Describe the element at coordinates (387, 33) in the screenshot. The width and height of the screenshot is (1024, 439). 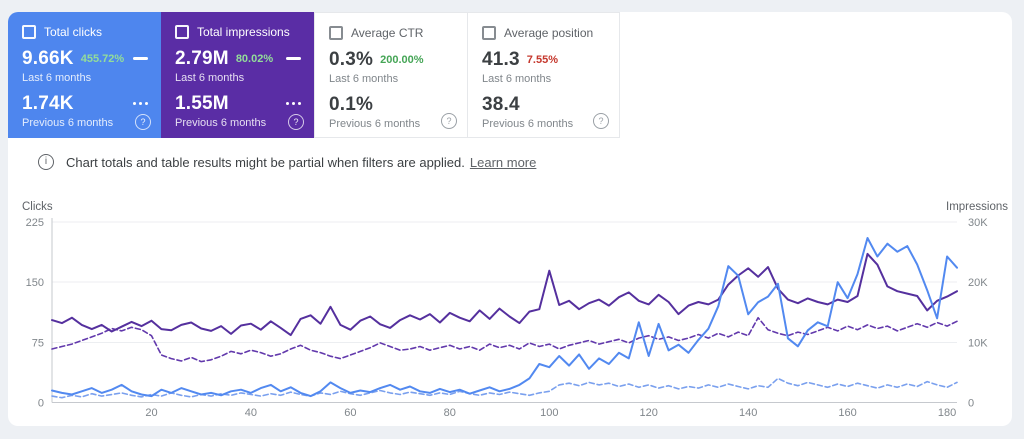
I see `card-title: Average CTR` at that location.